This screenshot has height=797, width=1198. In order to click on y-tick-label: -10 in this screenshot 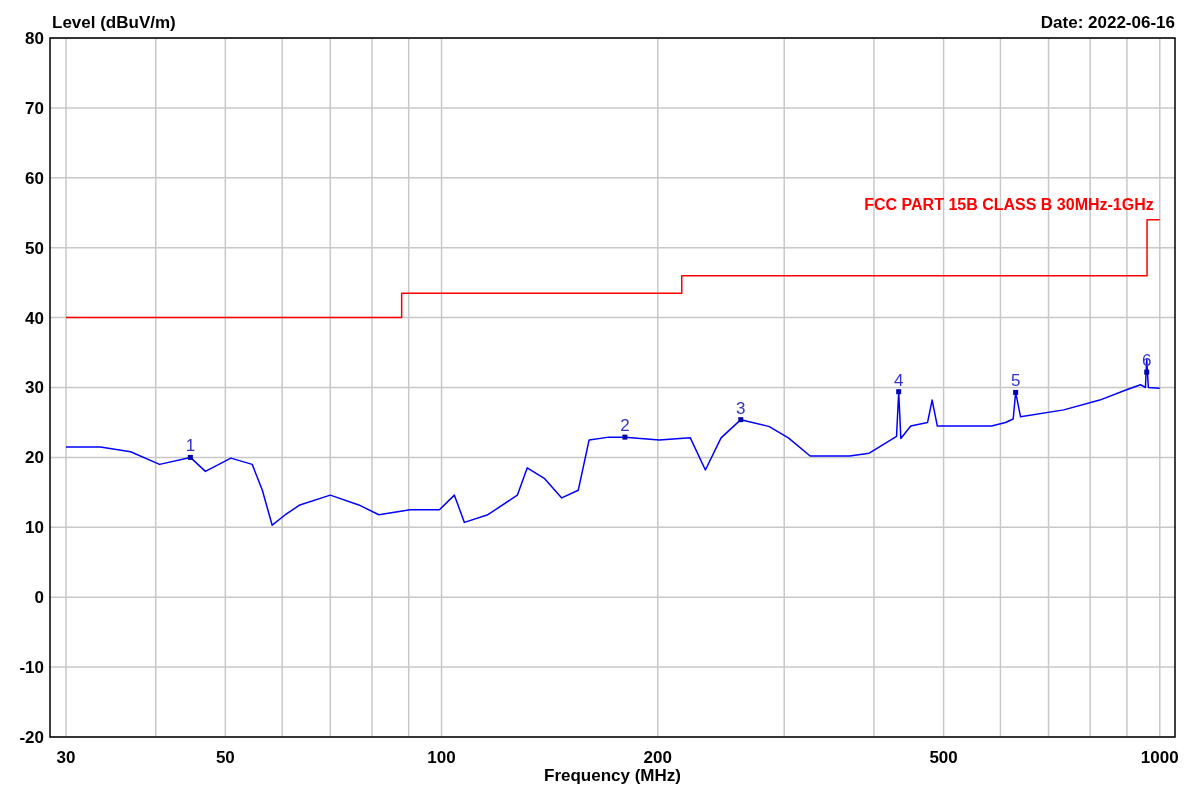, I will do `click(31, 668)`.